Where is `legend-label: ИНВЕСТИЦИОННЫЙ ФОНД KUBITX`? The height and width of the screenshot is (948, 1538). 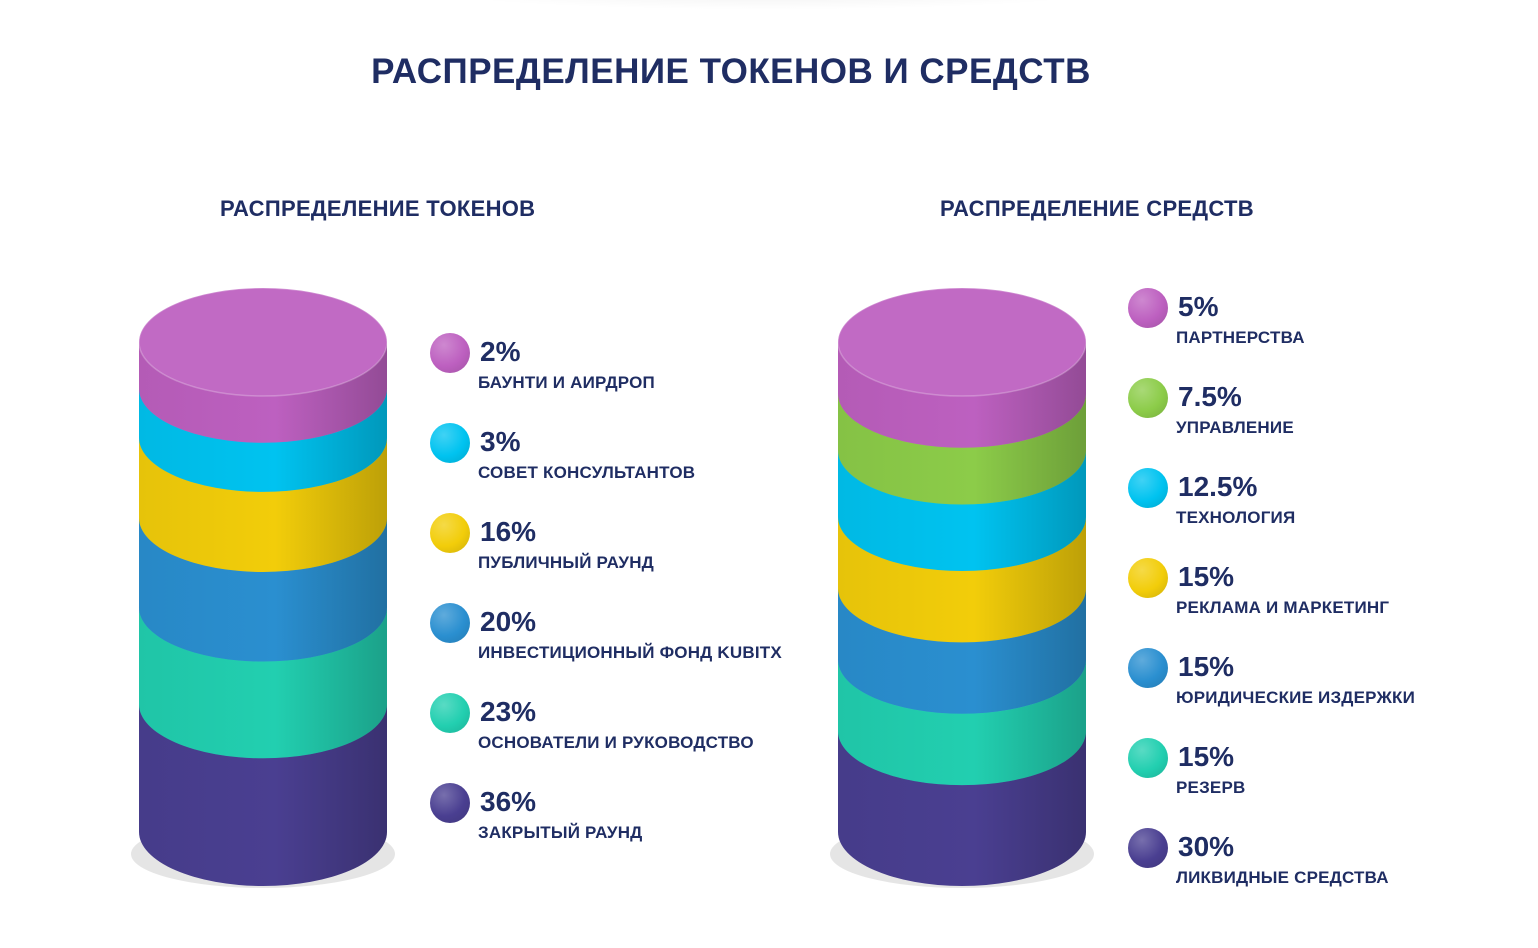
legend-label: ИНВЕСТИЦИОННЫЙ ФОНД KUBITX is located at coordinates (630, 652).